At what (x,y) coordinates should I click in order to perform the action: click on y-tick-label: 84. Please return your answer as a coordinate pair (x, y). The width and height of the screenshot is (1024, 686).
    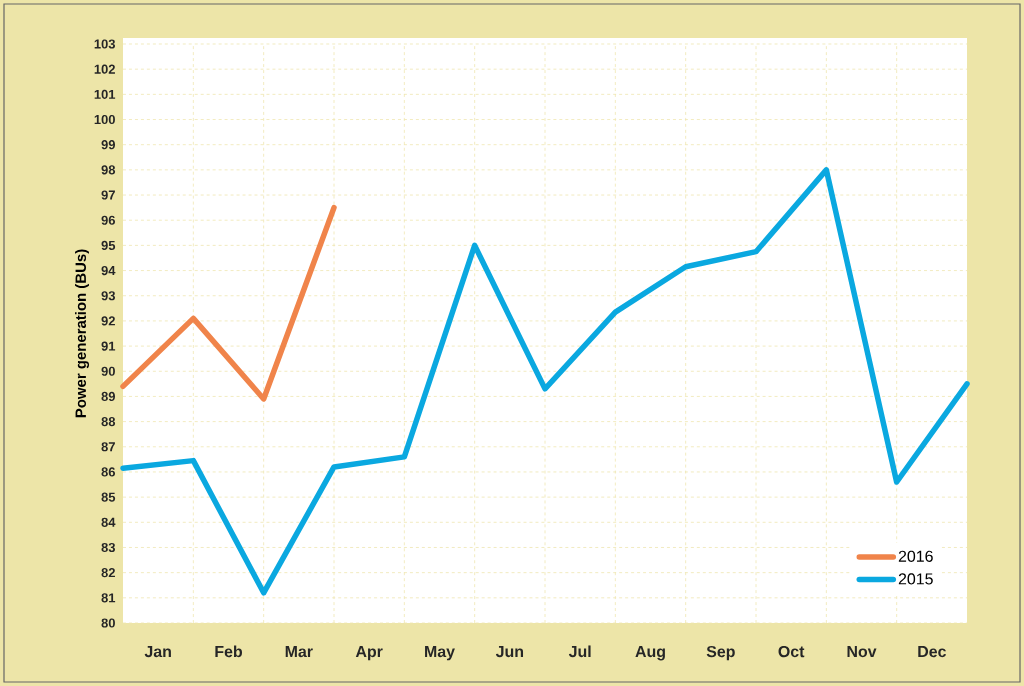
    Looking at the image, I should click on (108, 522).